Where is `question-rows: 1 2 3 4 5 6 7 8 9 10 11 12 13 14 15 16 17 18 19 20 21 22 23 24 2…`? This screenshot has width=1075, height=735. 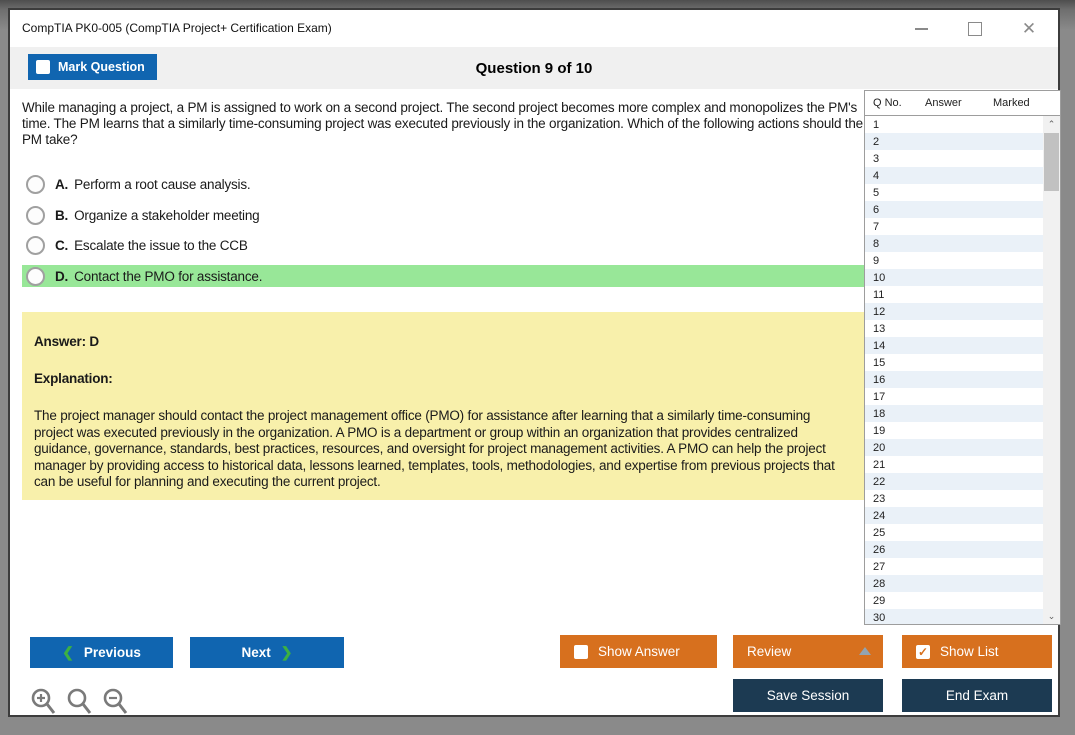 question-rows: 1 2 3 4 5 6 7 8 9 10 11 12 13 14 15 16 17 18 19 20 21 22 23 24 2… is located at coordinates (962, 370).